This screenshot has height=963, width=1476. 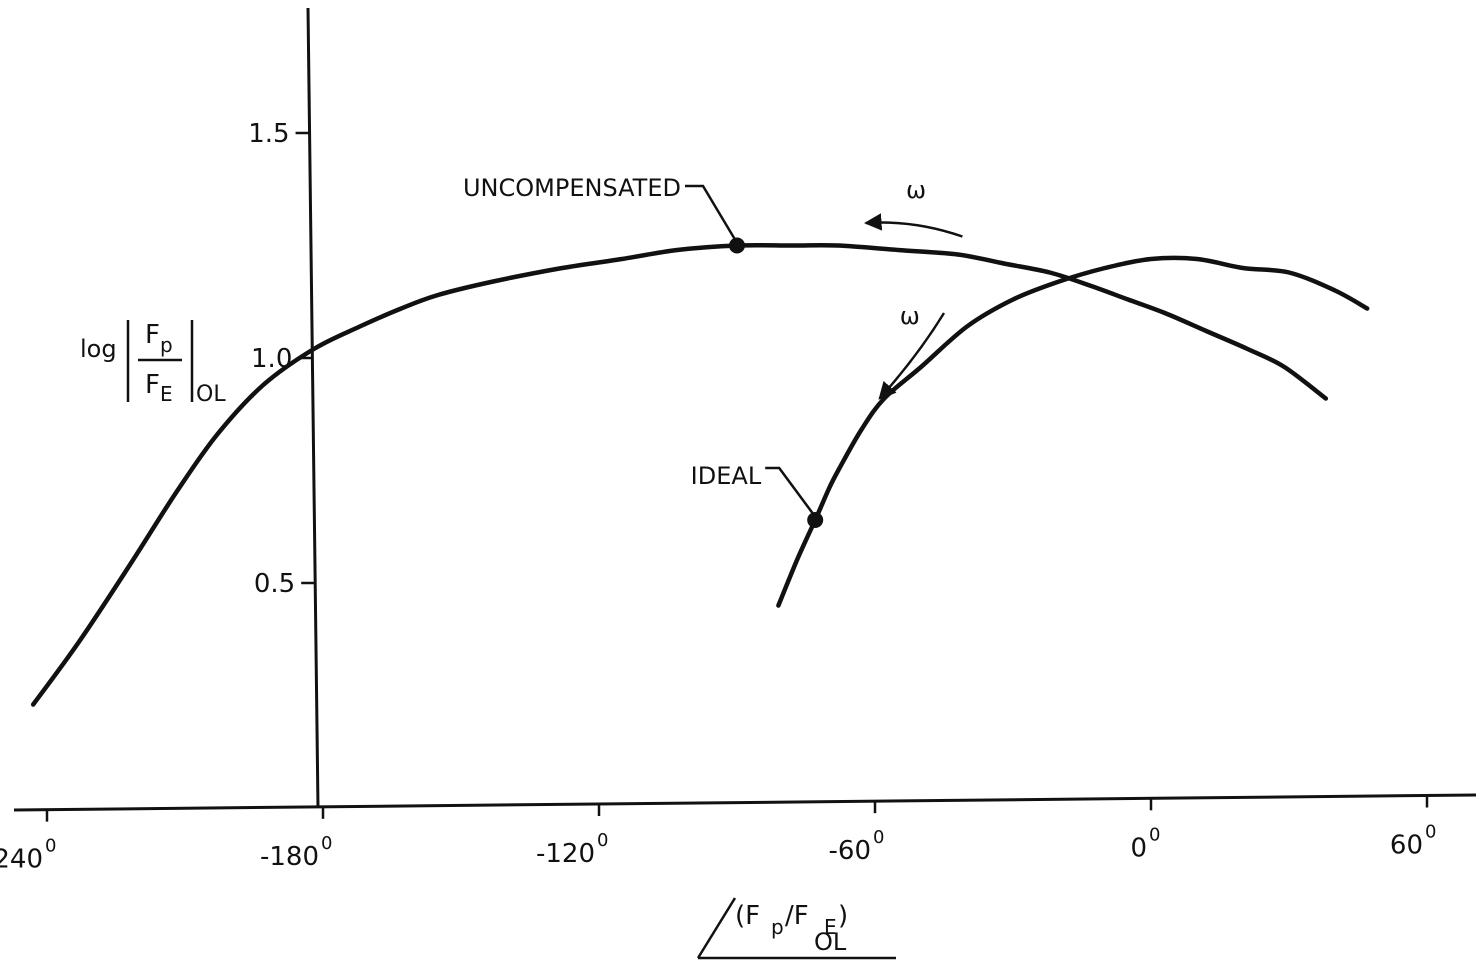 I want to click on angle-symbol, so click(x=796, y=928).